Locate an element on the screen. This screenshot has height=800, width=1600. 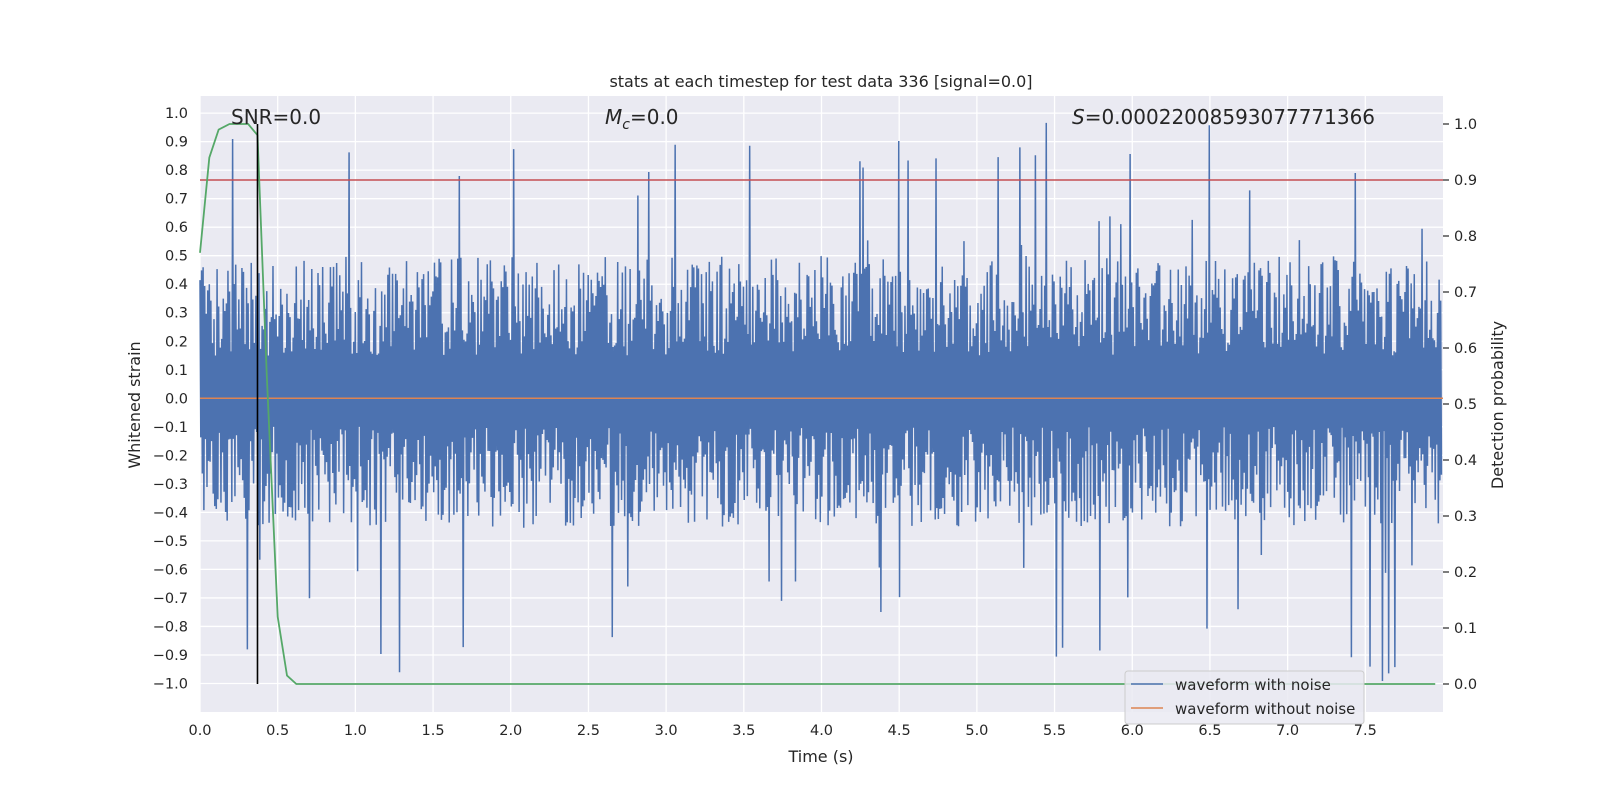
y-tick-label: −0.9 is located at coordinates (170, 656).